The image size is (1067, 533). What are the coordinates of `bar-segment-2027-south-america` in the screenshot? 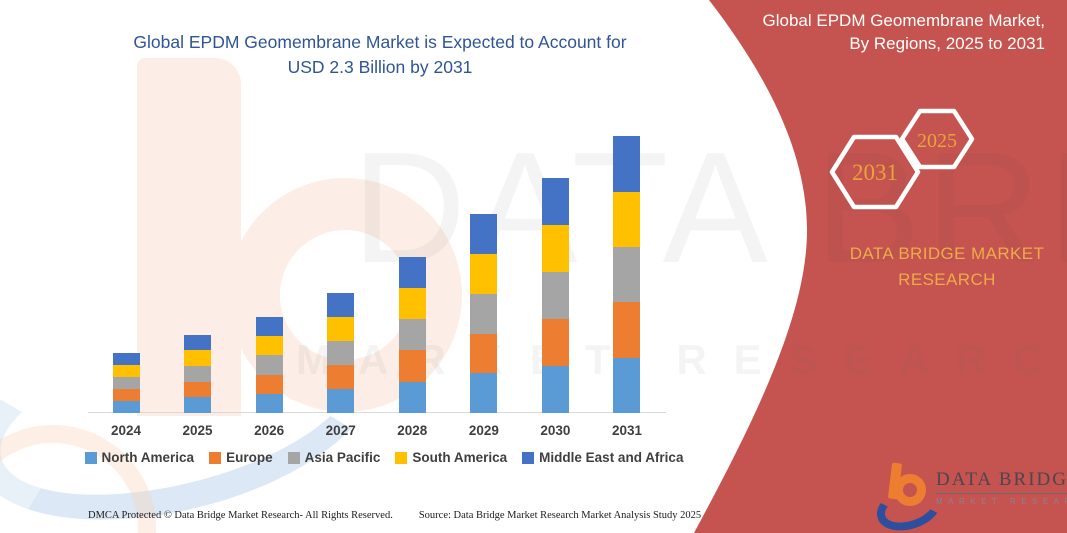 It's located at (341, 328).